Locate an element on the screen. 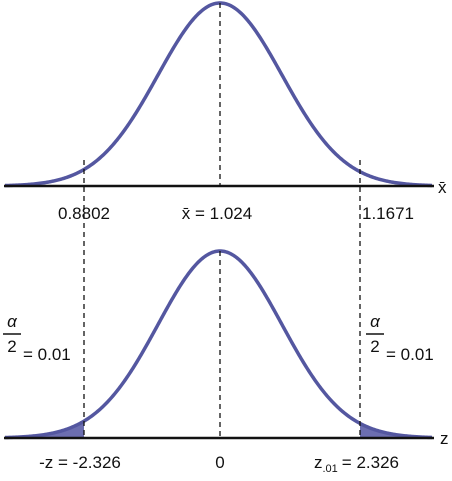 The height and width of the screenshot is (481, 452). right-tail-area is located at coordinates (396, 430).